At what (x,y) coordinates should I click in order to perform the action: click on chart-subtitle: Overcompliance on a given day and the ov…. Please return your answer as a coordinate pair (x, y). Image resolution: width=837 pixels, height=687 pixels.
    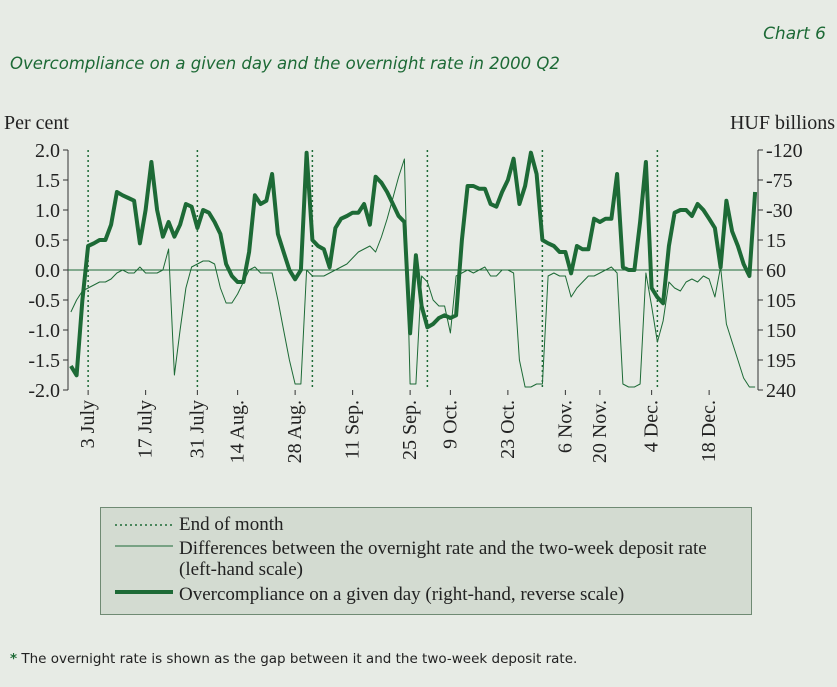
    Looking at the image, I should click on (285, 63).